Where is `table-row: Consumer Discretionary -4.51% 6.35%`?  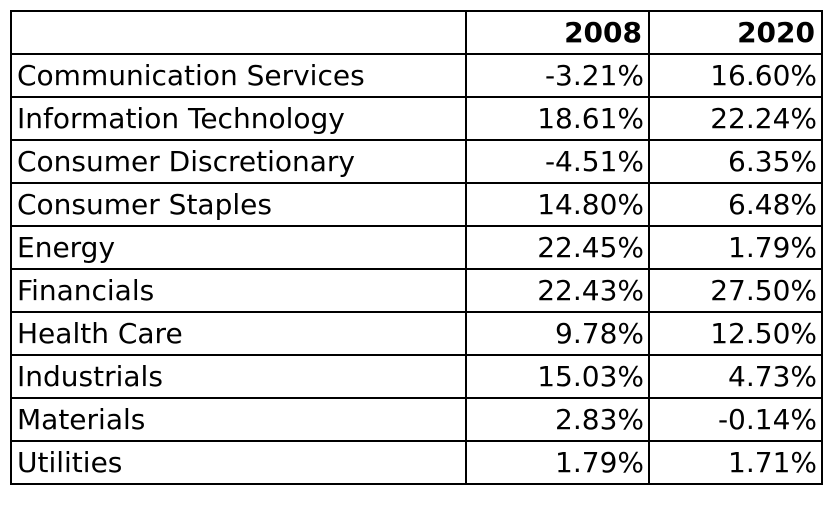 table-row: Consumer Discretionary -4.51% 6.35% is located at coordinates (416, 161).